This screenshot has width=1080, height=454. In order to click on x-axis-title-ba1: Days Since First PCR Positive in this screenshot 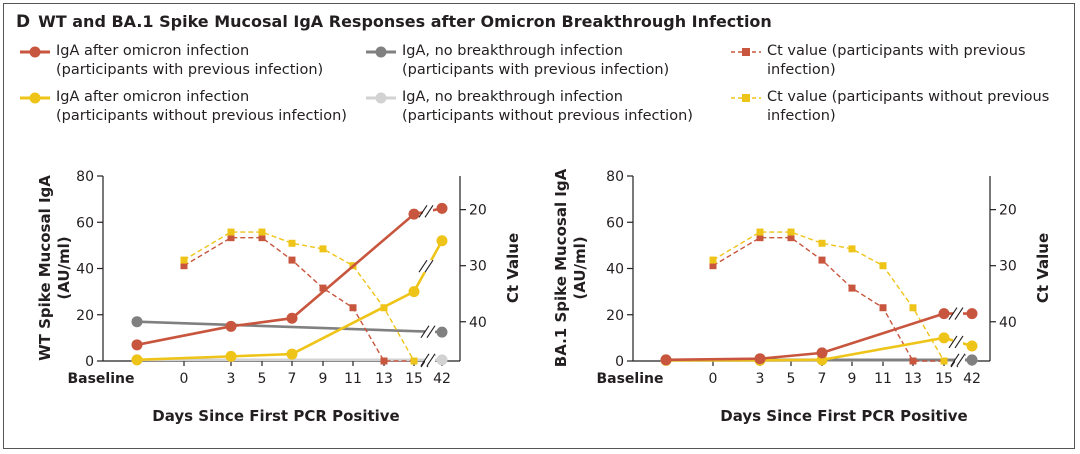, I will do `click(843, 416)`.